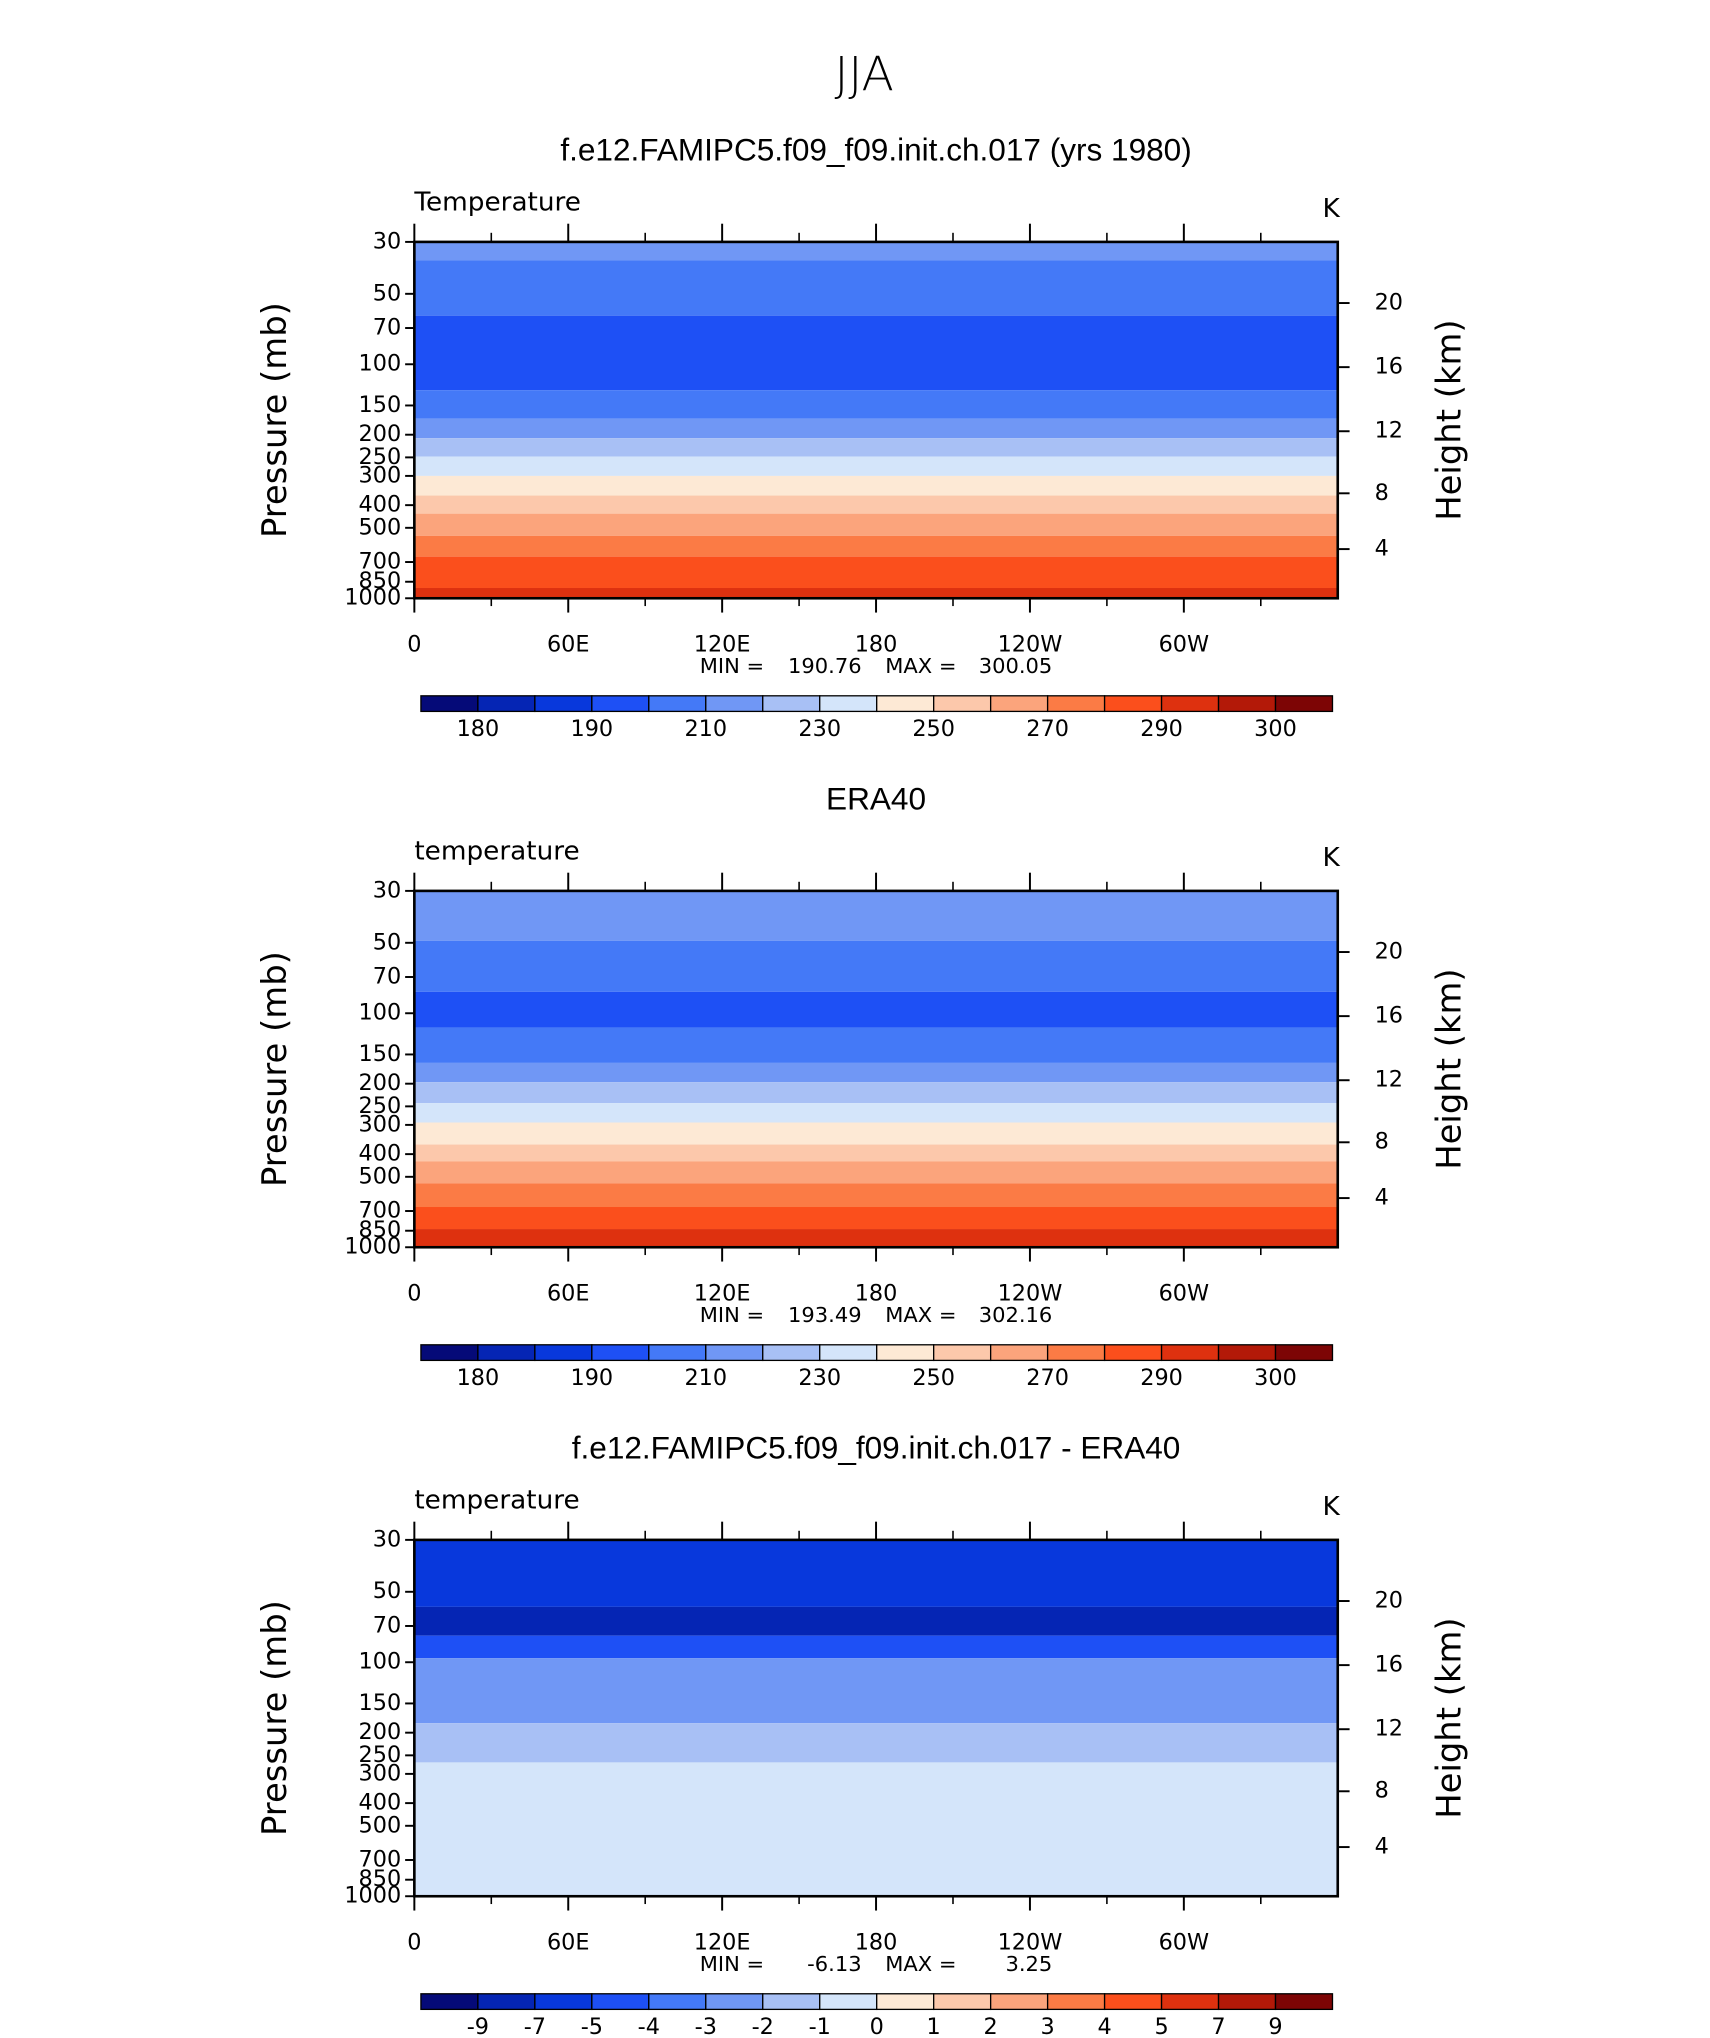 The height and width of the screenshot is (2038, 1710). I want to click on colorbar-label: -4, so click(649, 2026).